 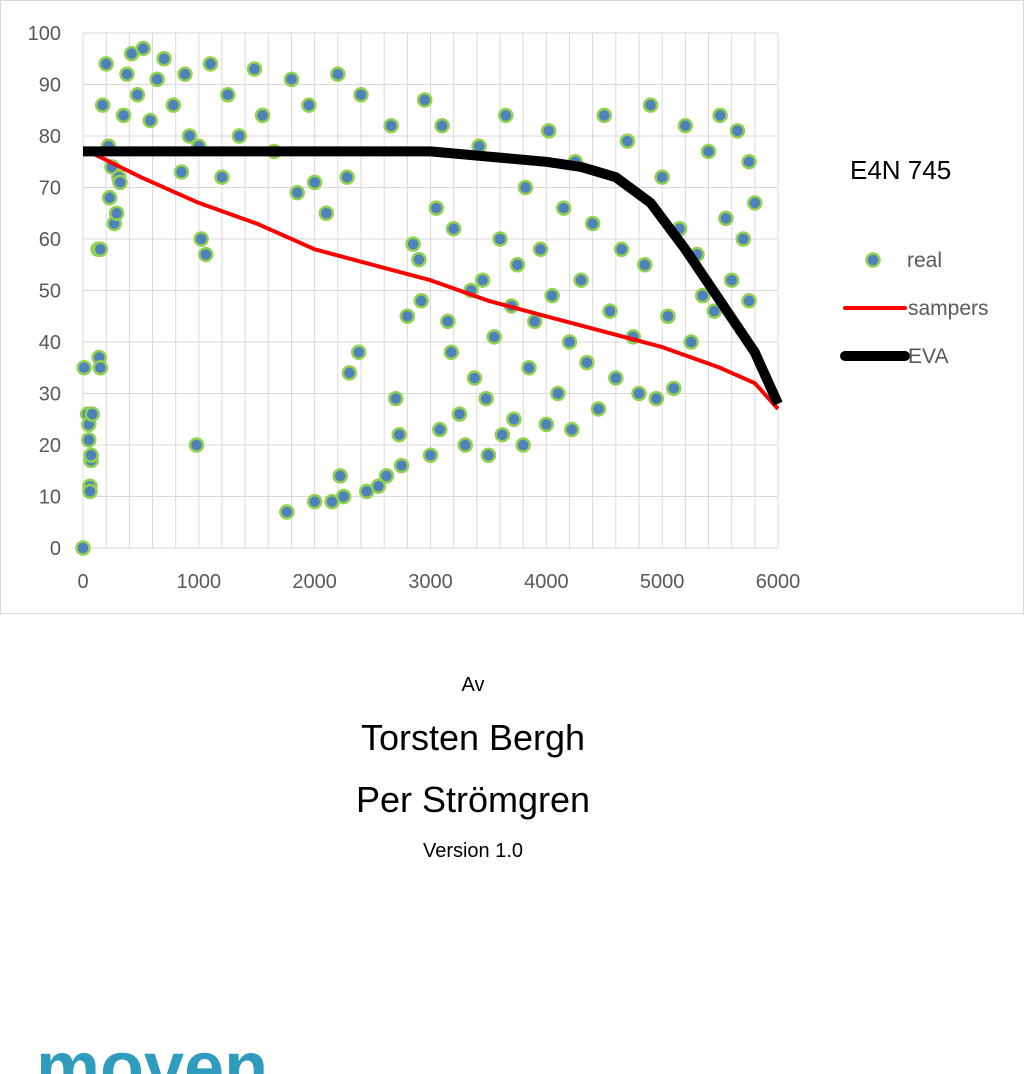 I want to click on legend-label-sampers: sampers, so click(x=948, y=308).